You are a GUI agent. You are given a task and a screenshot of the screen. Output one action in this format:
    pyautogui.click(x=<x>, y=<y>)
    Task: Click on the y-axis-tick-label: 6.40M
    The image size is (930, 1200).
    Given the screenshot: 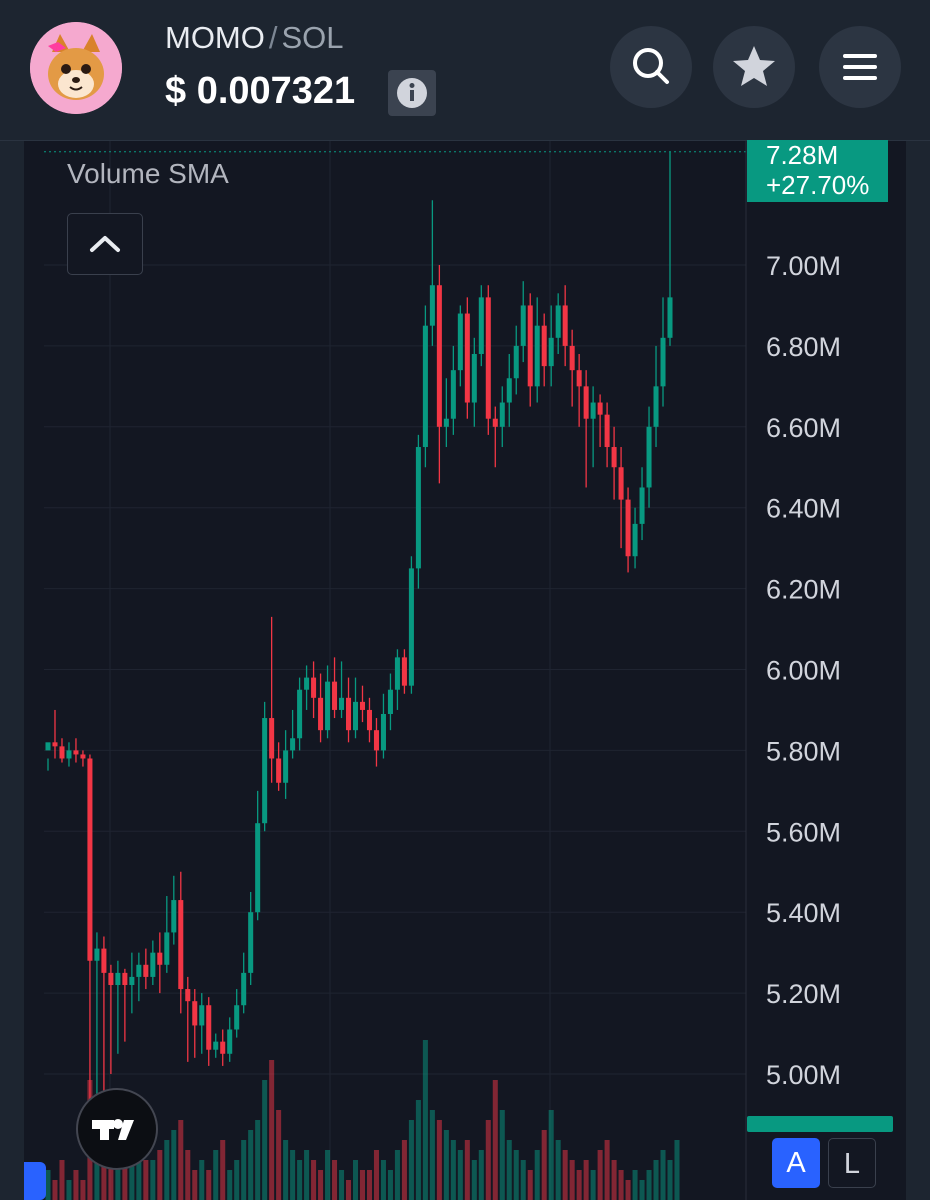 What is the action you would take?
    pyautogui.click(x=803, y=509)
    